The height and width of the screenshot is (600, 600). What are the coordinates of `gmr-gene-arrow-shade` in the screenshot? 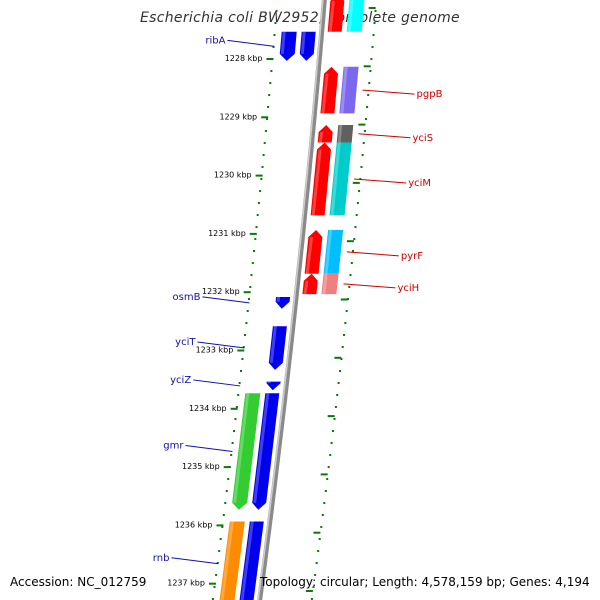 It's located at (261, 448).